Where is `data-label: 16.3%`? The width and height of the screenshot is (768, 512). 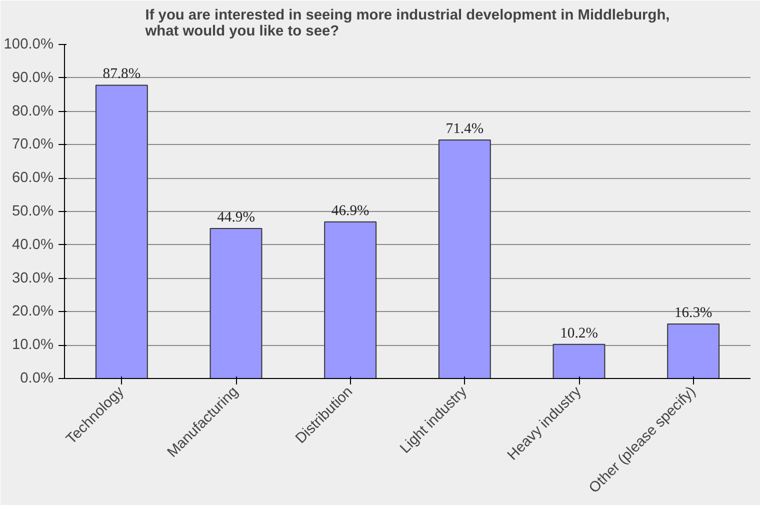
data-label: 16.3% is located at coordinates (693, 313).